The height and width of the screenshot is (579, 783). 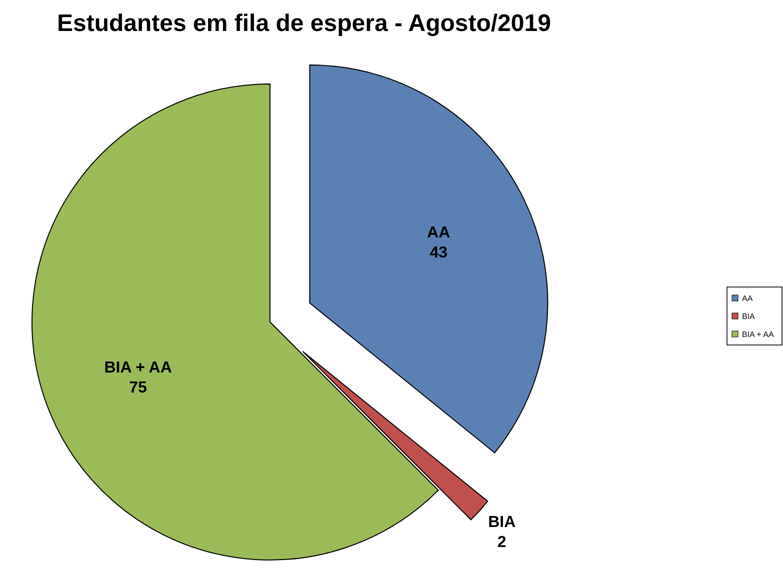 What do you see at coordinates (439, 233) in the screenshot?
I see `slice-label: AA` at bounding box center [439, 233].